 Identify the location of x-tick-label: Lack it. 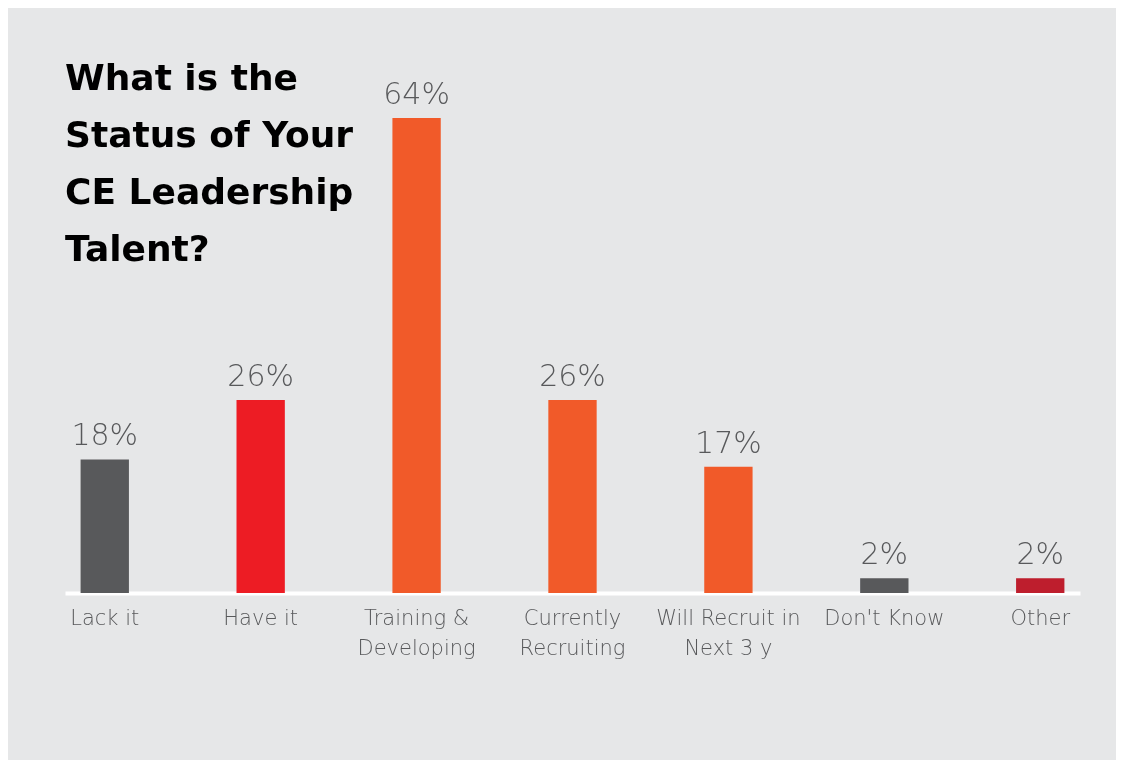
(105, 617).